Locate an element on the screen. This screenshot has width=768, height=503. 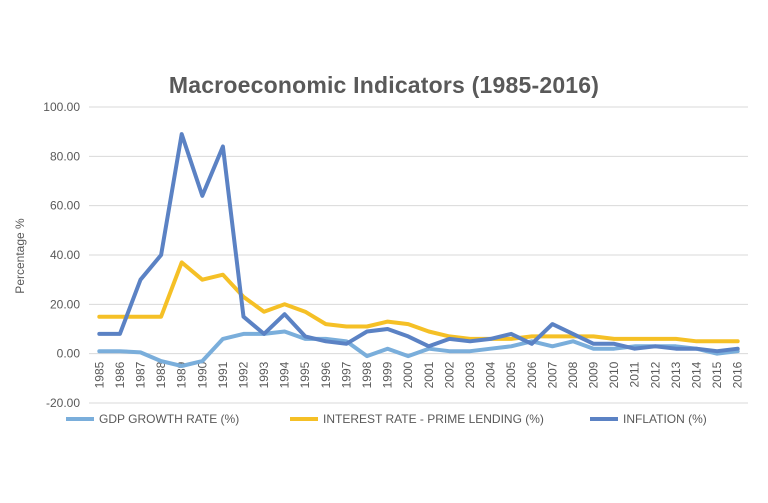
x-tick-label: 1990 is located at coordinates (202, 374).